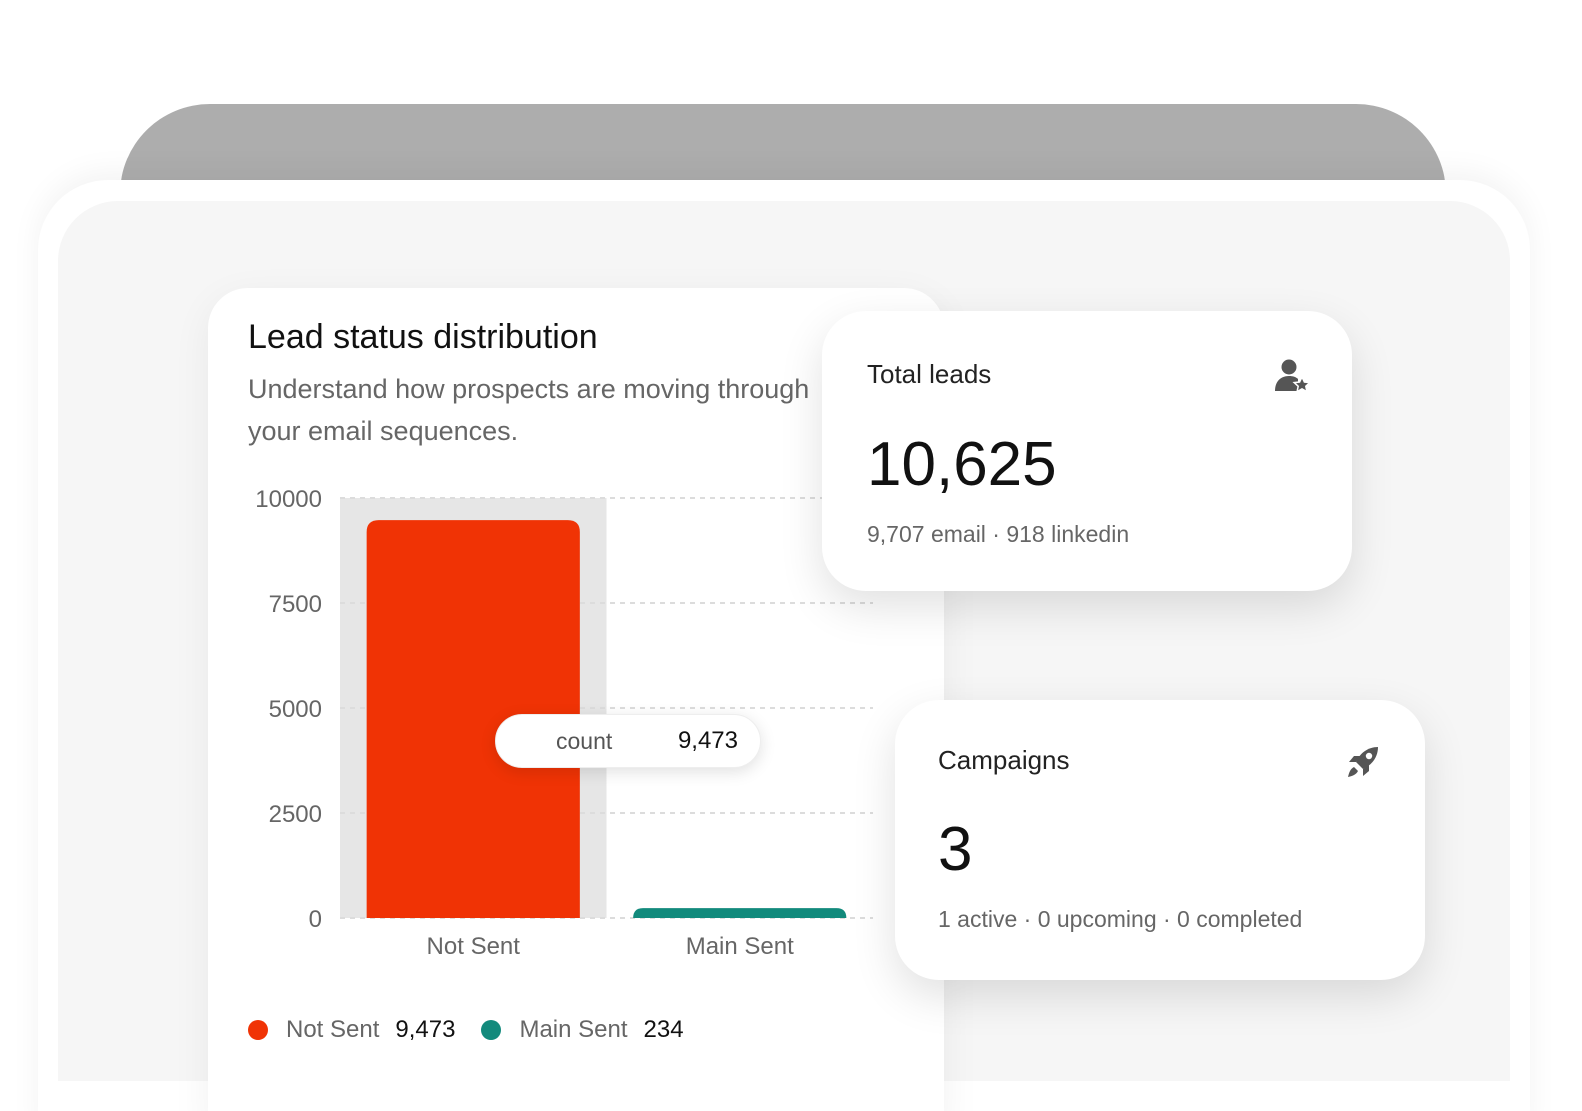 This screenshot has height=1111, width=1582. Describe the element at coordinates (288, 499) in the screenshot. I see `y-tick-label: 10000` at that location.